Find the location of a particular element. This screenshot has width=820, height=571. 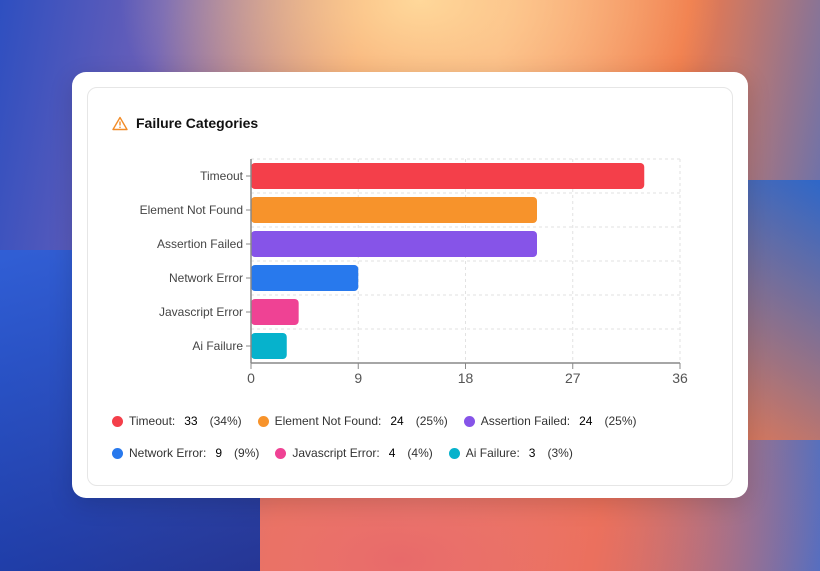

legend-item: Network Error: 9 (9%) is located at coordinates (185, 453).